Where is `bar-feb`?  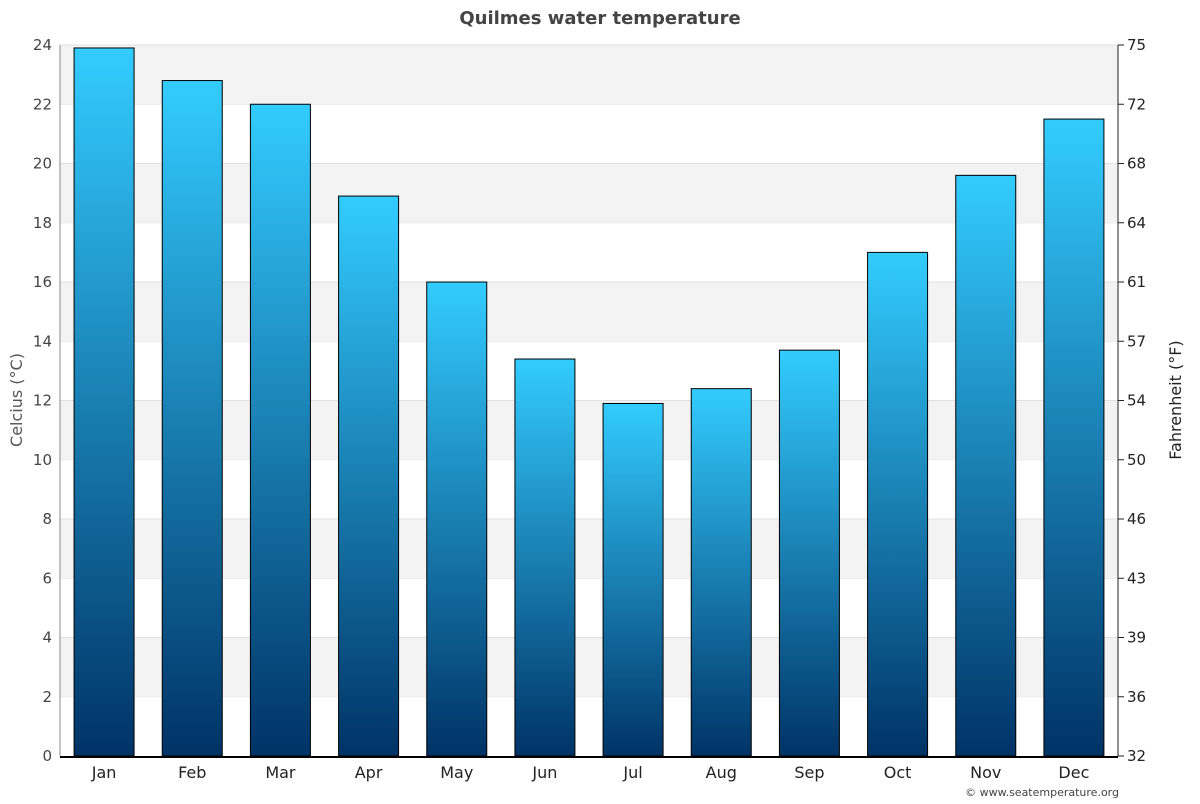
bar-feb is located at coordinates (192, 418).